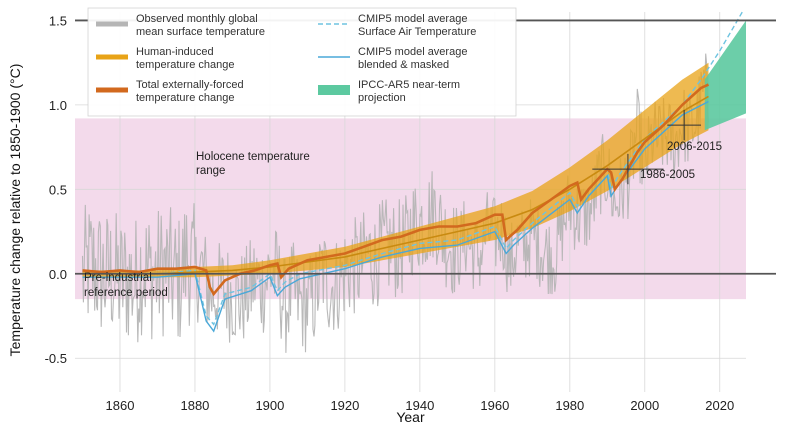 This screenshot has height=429, width=796. What do you see at coordinates (725, 75) in the screenshot?
I see `ar5-projection-band` at bounding box center [725, 75].